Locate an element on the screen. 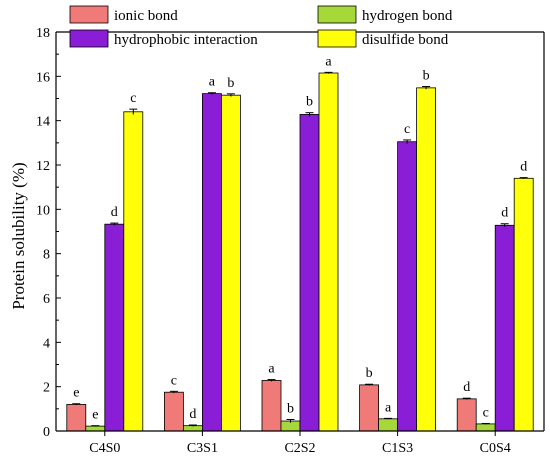 This screenshot has width=550, height=465. y-axis-title: Protein solubility (%) is located at coordinates (18, 235).